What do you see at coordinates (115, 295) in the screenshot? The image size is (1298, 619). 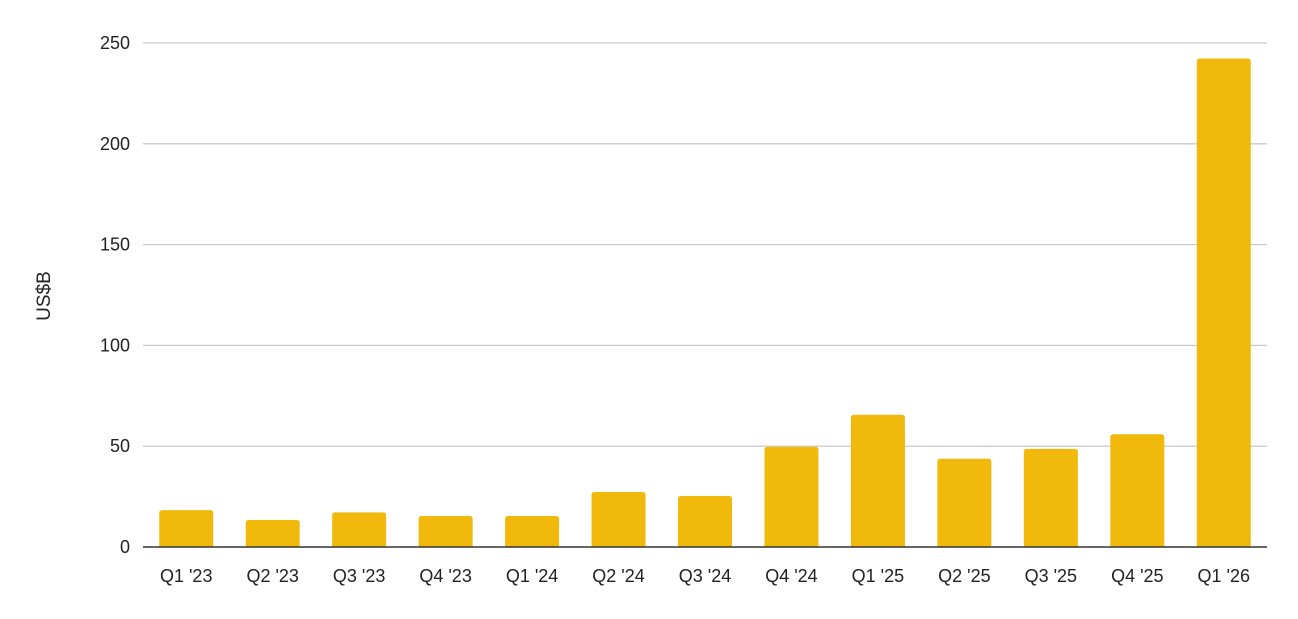 I see `y-axis-ticks: 0 50 100 150 200 250` at bounding box center [115, 295].